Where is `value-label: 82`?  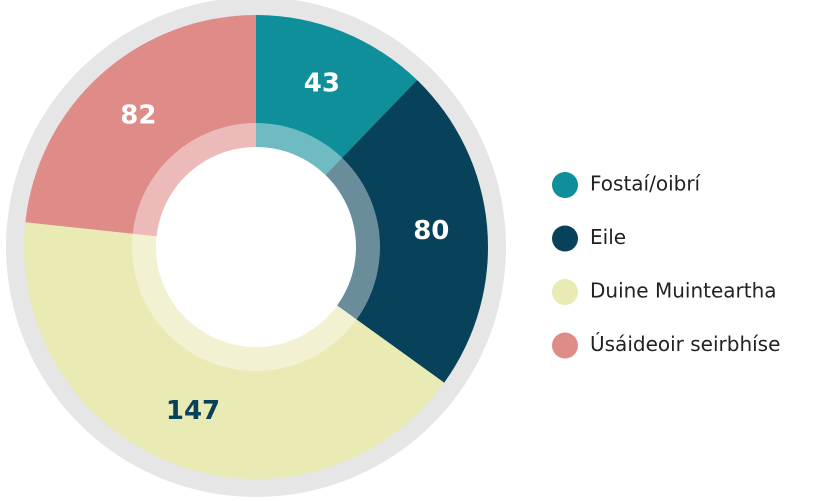
value-label: 82 is located at coordinates (138, 116).